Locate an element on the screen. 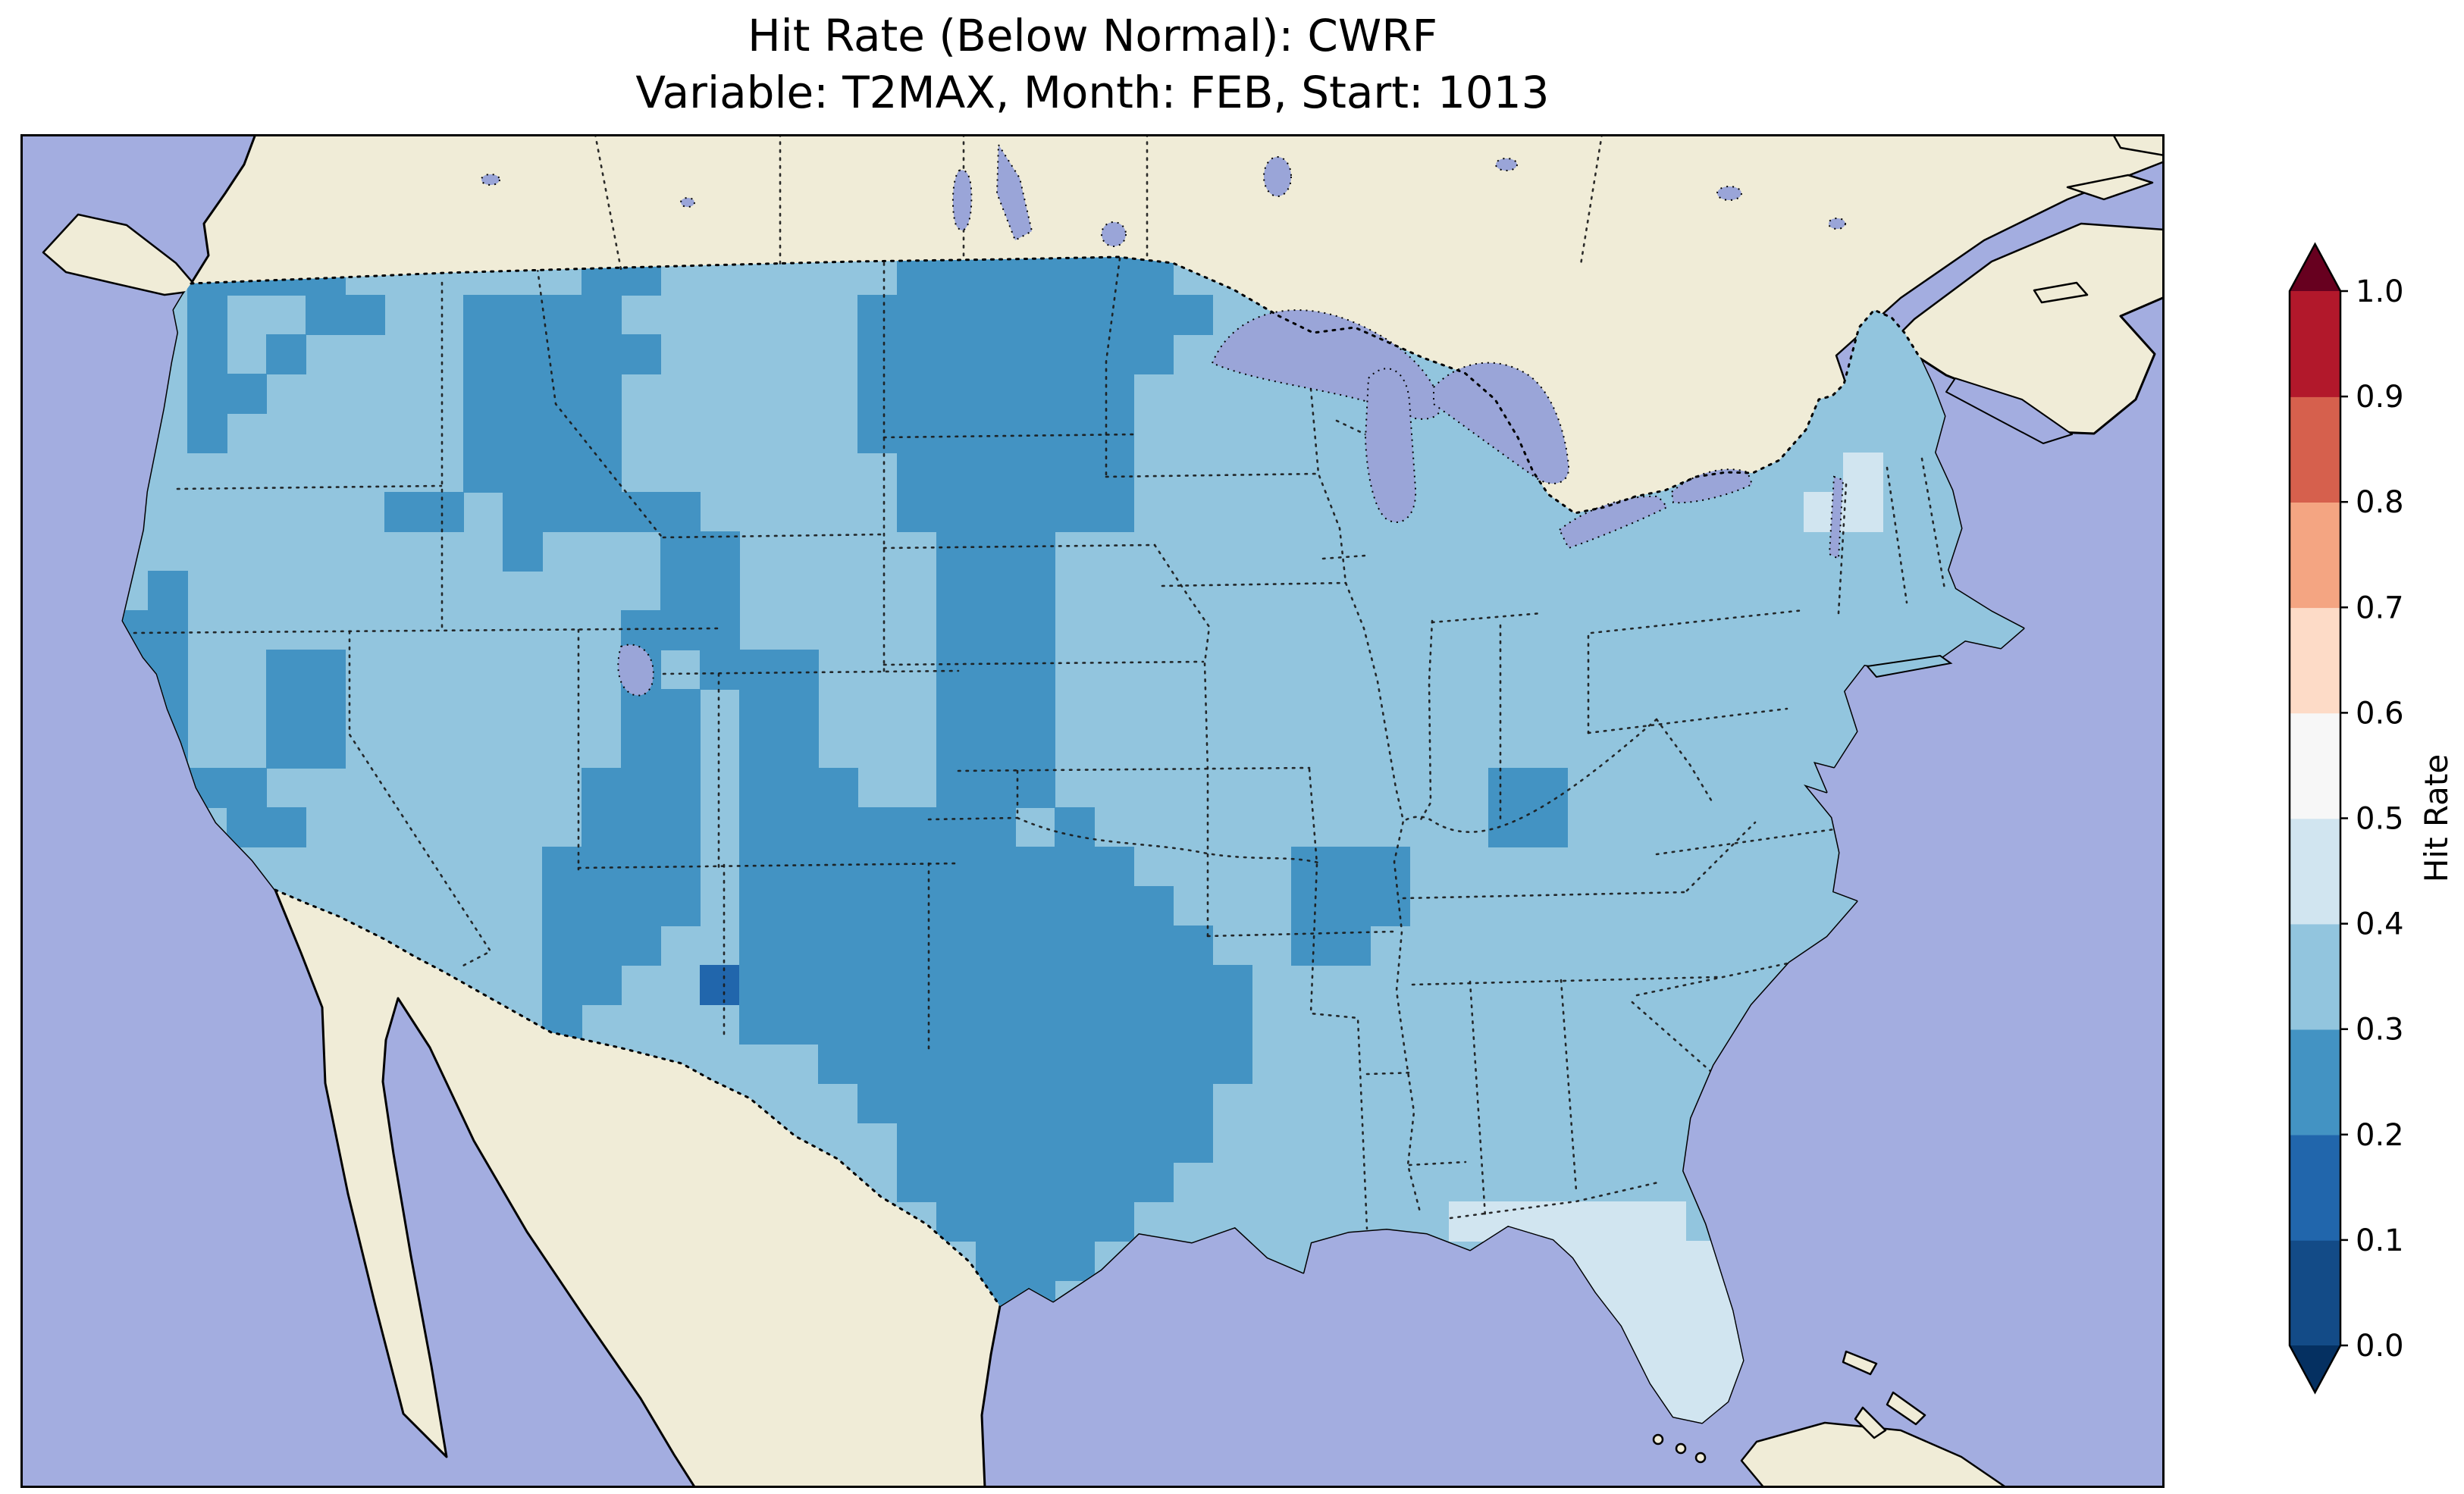 The height and width of the screenshot is (1494, 2464). anticosti-island is located at coordinates (2110, 187).